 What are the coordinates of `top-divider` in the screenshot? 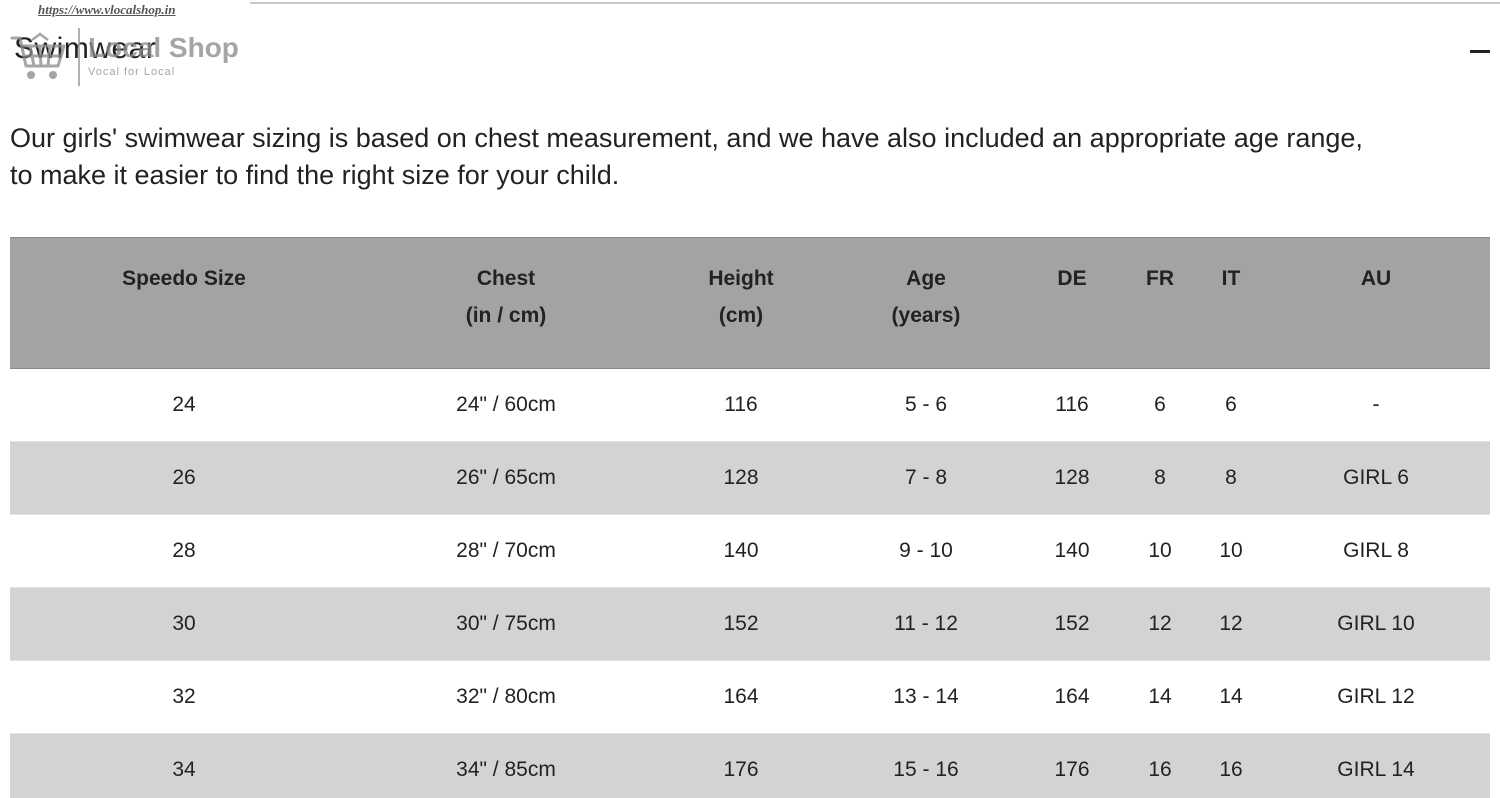 It's located at (875, 3).